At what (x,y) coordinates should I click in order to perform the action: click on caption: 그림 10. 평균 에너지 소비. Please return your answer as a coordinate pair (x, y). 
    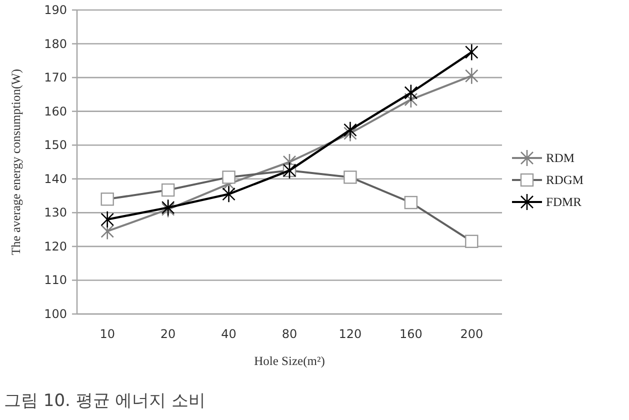
    Looking at the image, I should click on (105, 401).